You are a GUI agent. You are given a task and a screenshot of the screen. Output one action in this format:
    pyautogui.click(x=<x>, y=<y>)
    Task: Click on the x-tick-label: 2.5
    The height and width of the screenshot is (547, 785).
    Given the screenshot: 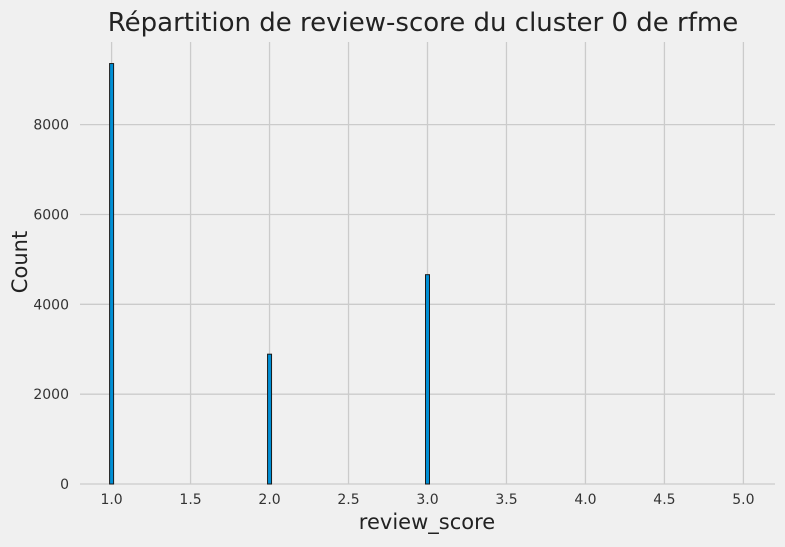 What is the action you would take?
    pyautogui.click(x=348, y=500)
    